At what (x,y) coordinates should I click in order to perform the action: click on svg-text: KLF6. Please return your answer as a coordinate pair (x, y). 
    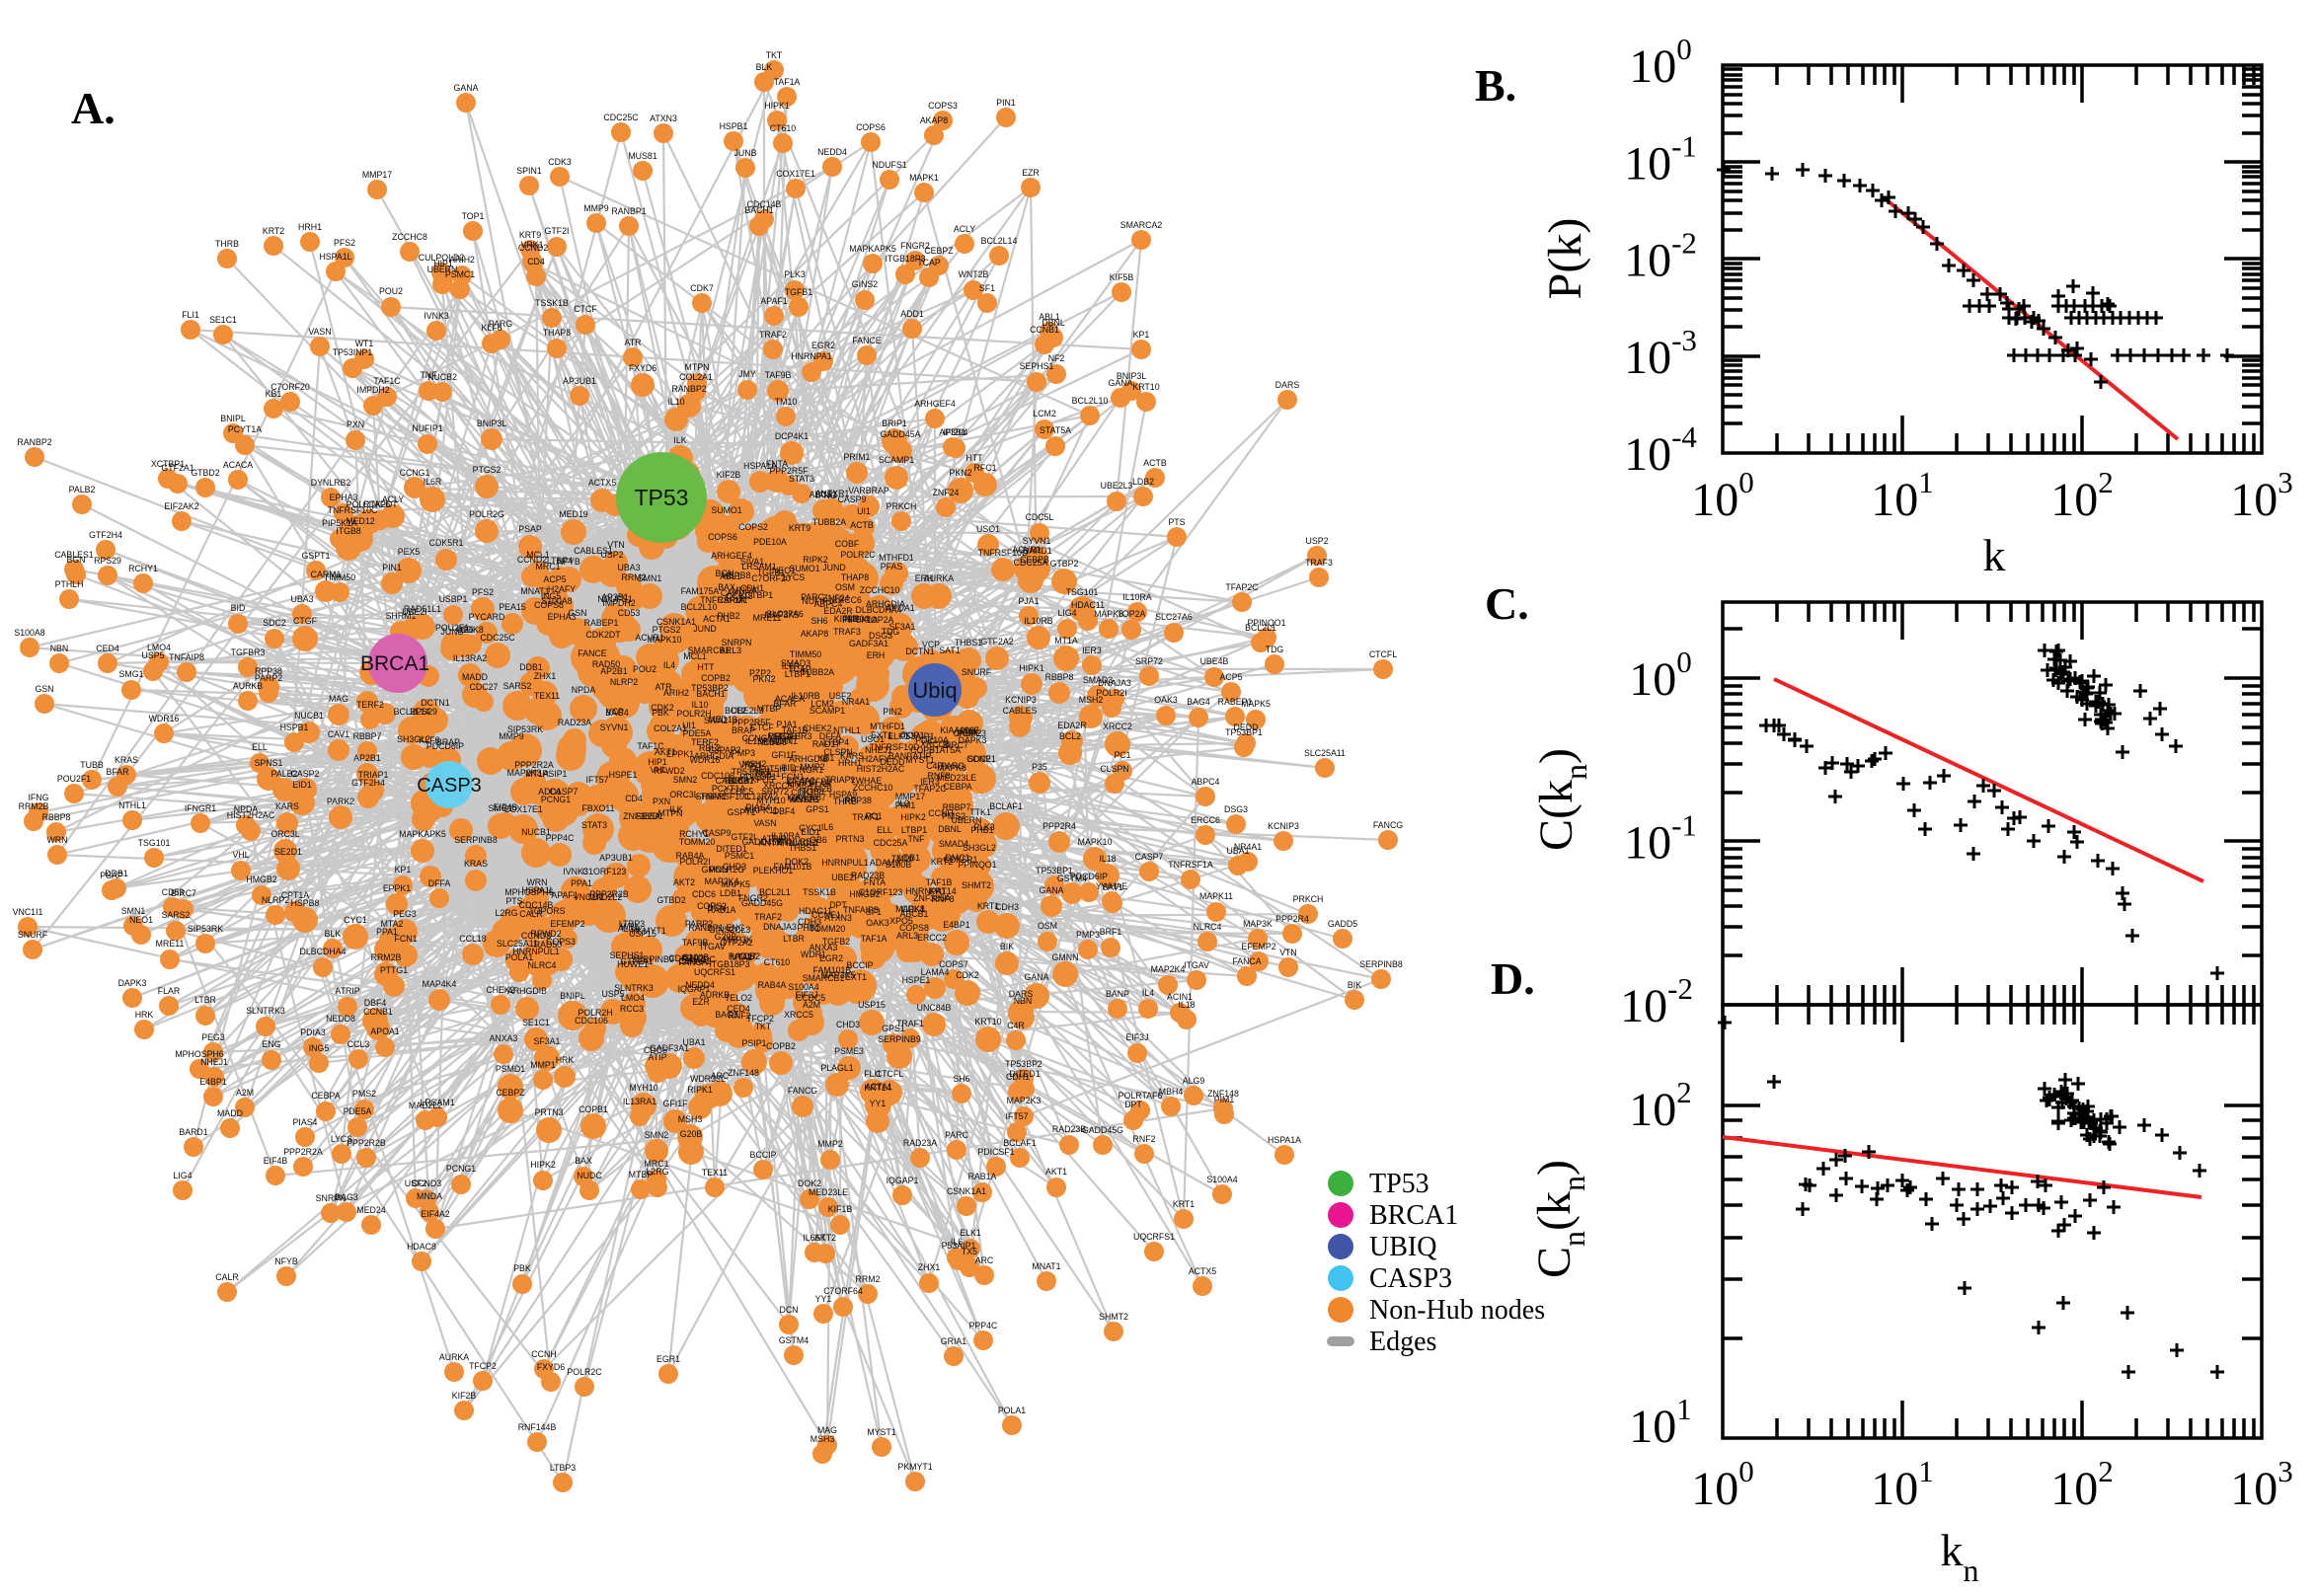
    Looking at the image, I should click on (492, 328).